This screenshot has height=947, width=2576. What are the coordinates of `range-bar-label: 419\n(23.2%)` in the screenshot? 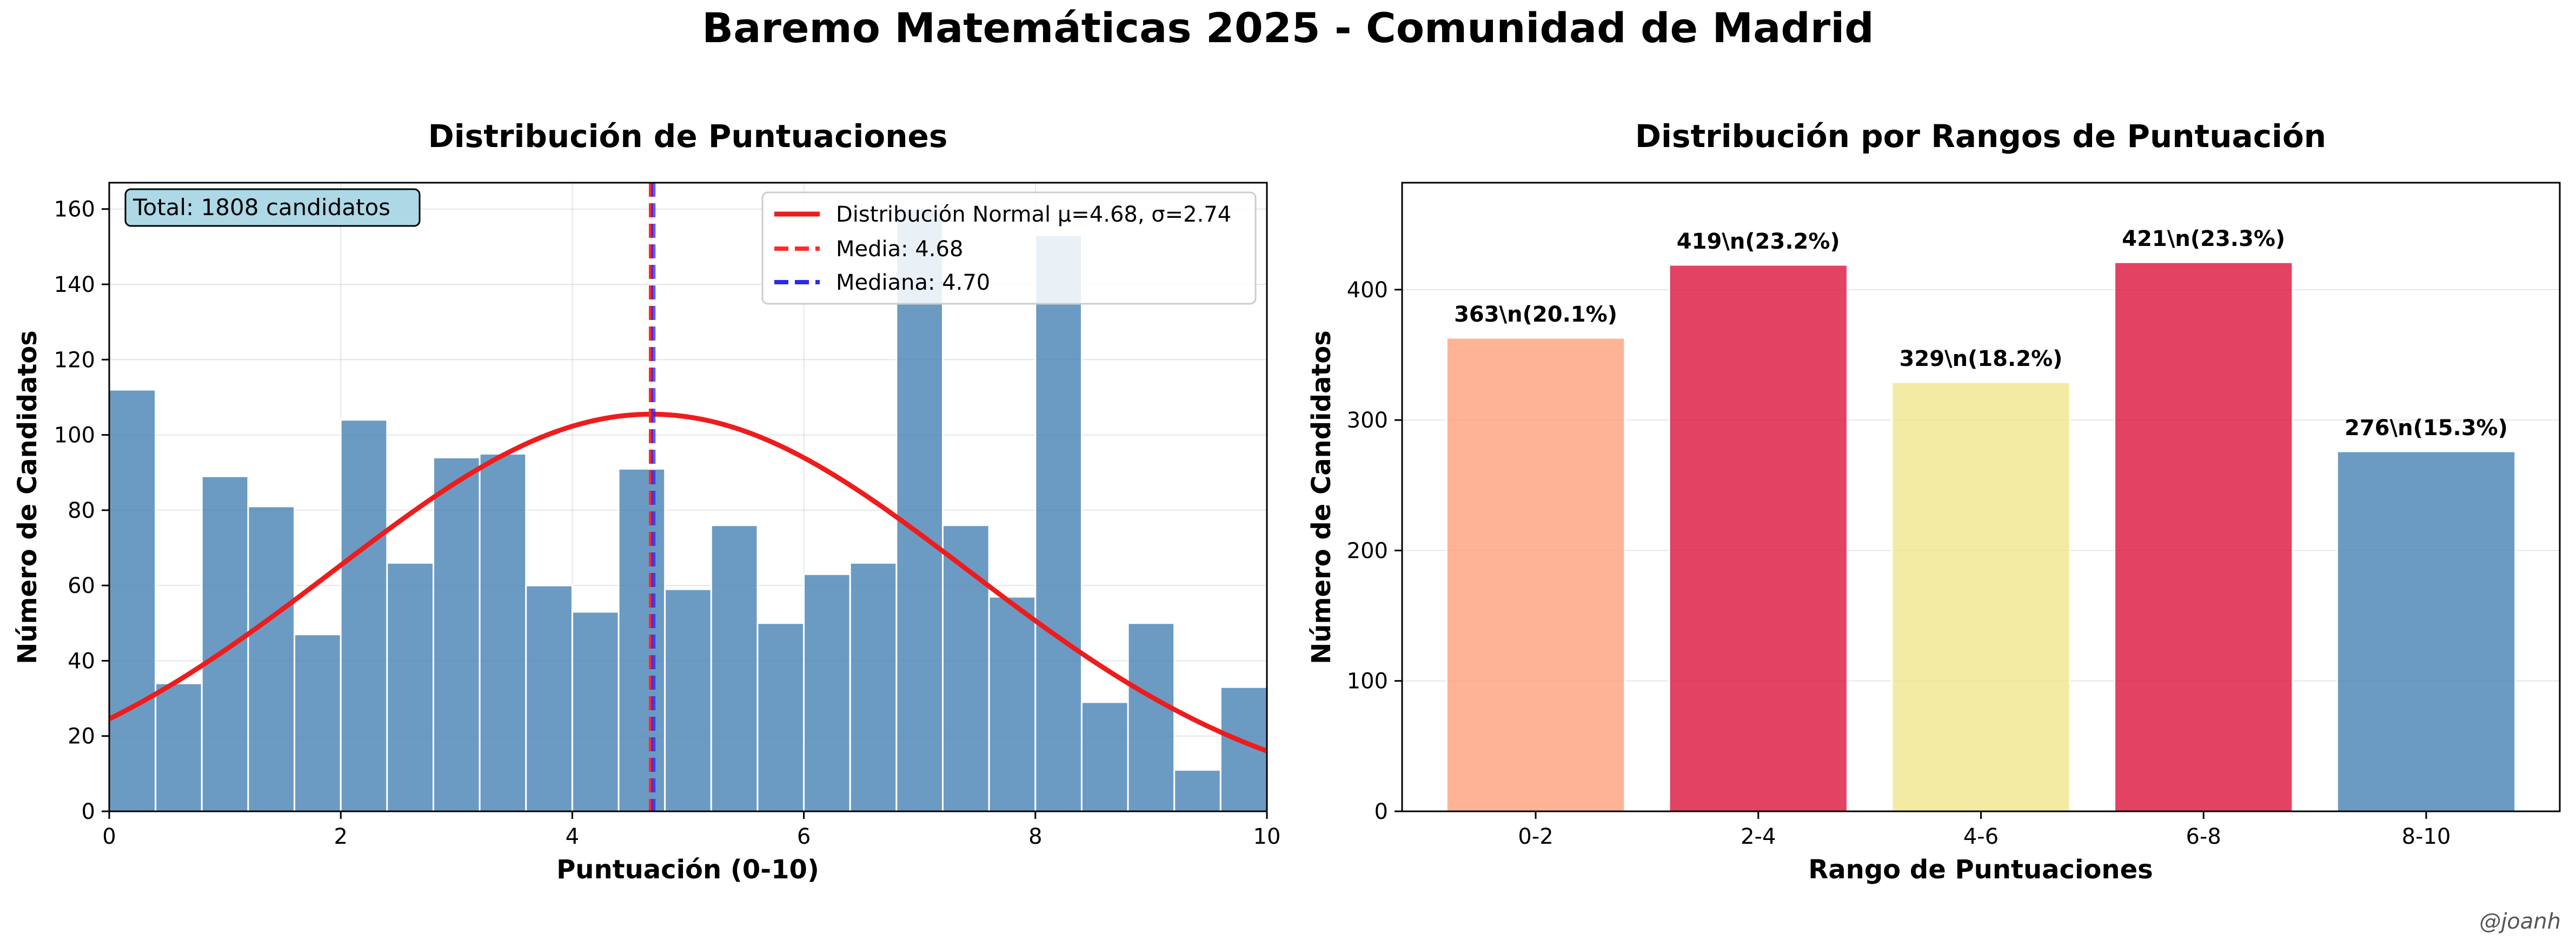 It's located at (1758, 241).